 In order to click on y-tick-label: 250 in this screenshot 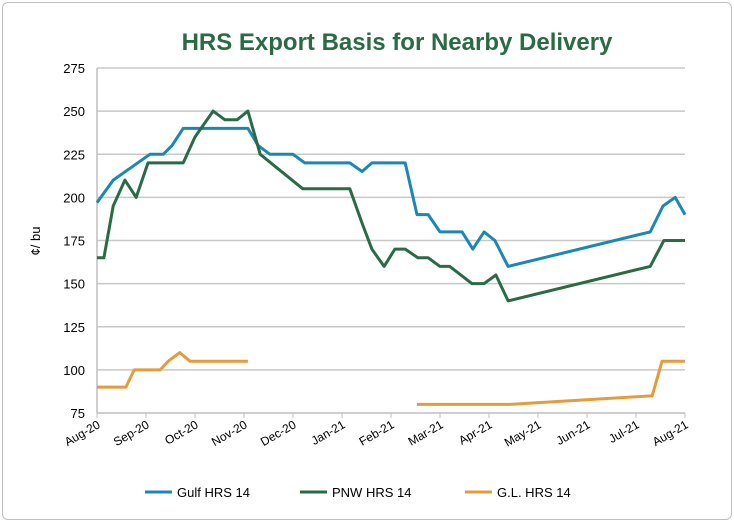, I will do `click(74, 111)`.